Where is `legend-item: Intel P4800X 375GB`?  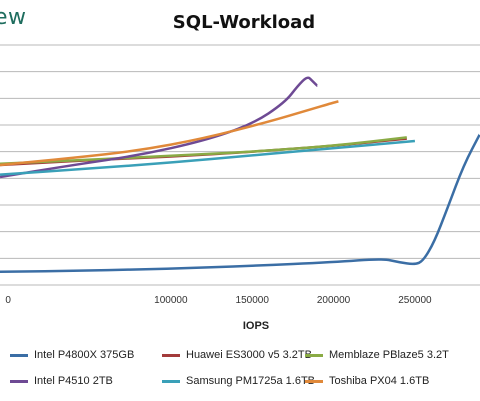
legend-item: Intel P4800X 375GB is located at coordinates (72, 355).